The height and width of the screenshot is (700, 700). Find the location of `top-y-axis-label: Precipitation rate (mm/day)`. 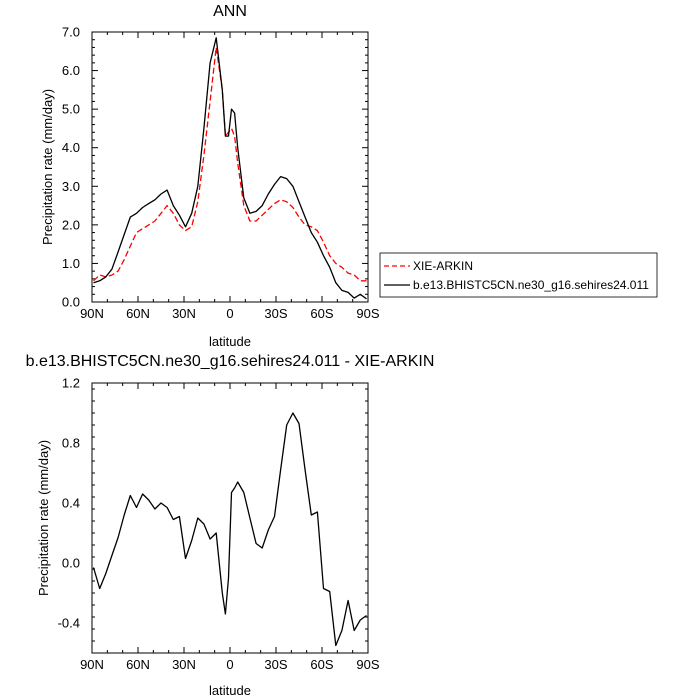

top-y-axis-label: Precipitation rate (mm/day) is located at coordinates (47, 167).